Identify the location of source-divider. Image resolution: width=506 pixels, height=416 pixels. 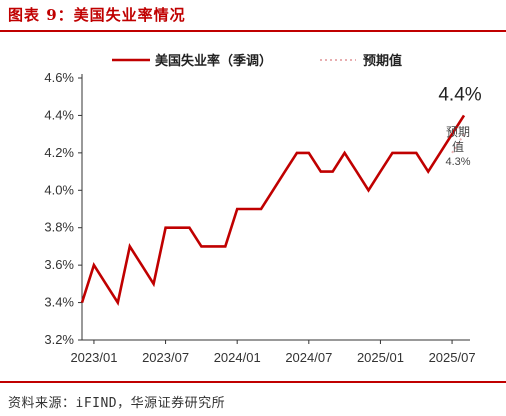
(253, 382).